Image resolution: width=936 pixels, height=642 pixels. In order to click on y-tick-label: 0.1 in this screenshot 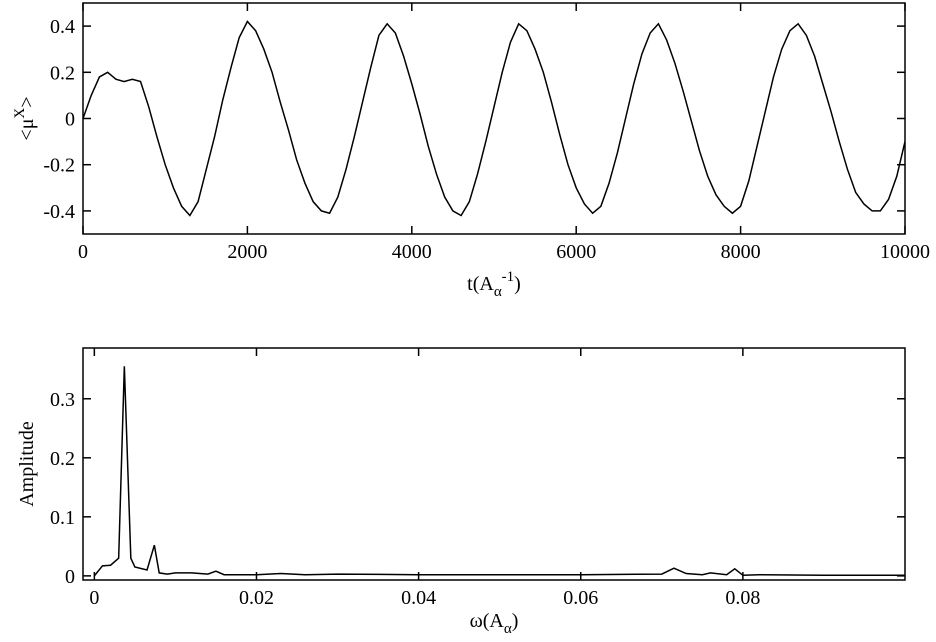, I will do `click(62, 518)`.